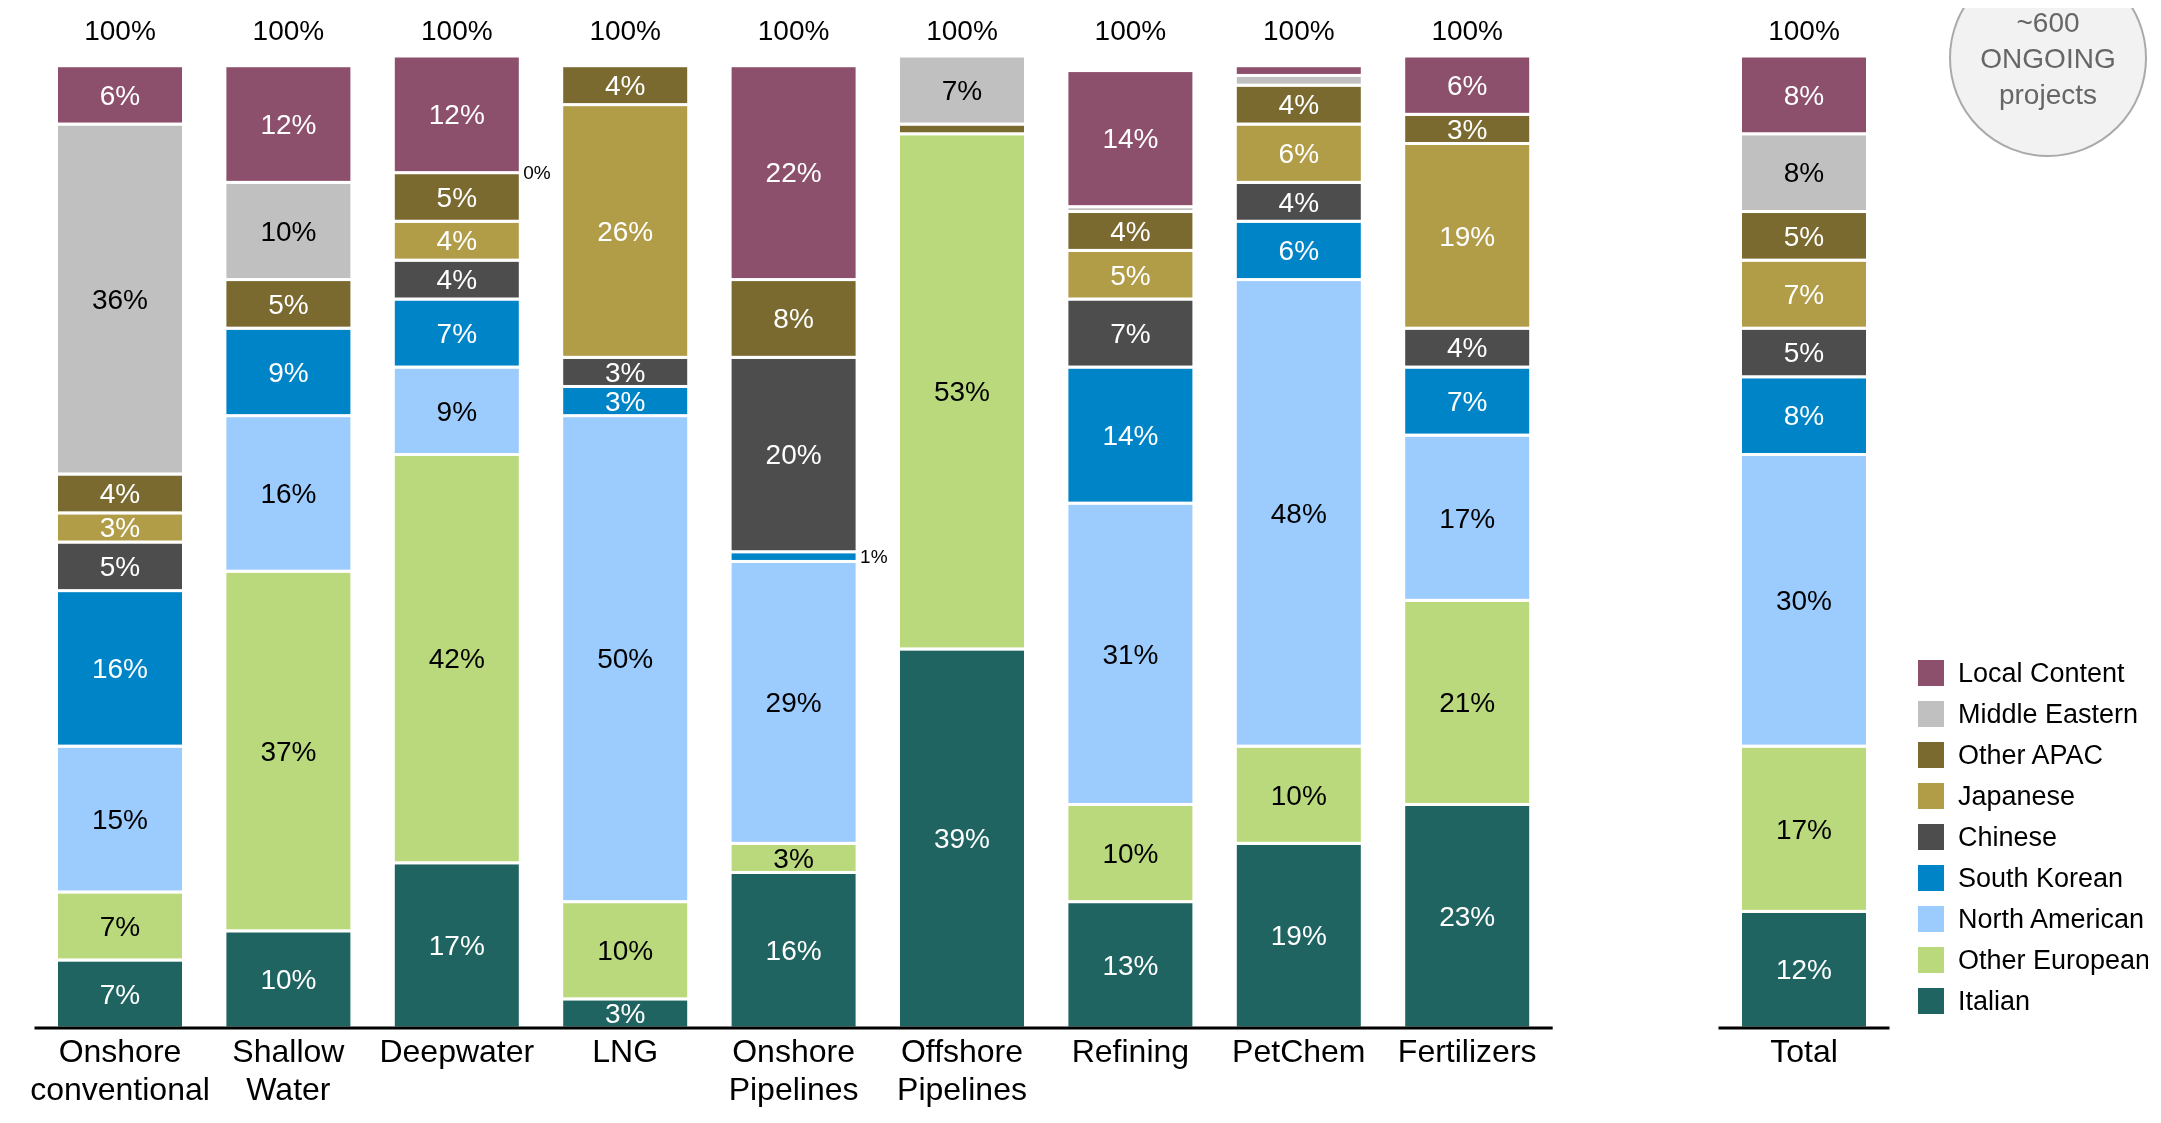 This screenshot has height=1123, width=2161. What do you see at coordinates (1467, 1051) in the screenshot?
I see `x-tick-label: Fertilizers` at bounding box center [1467, 1051].